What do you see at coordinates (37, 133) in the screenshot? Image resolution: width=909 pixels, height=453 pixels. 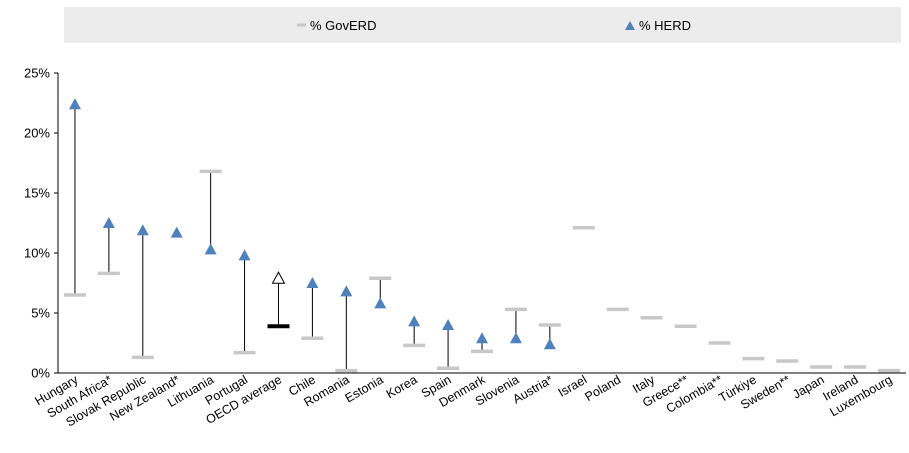 I see `y-tick-label: 20%` at bounding box center [37, 133].